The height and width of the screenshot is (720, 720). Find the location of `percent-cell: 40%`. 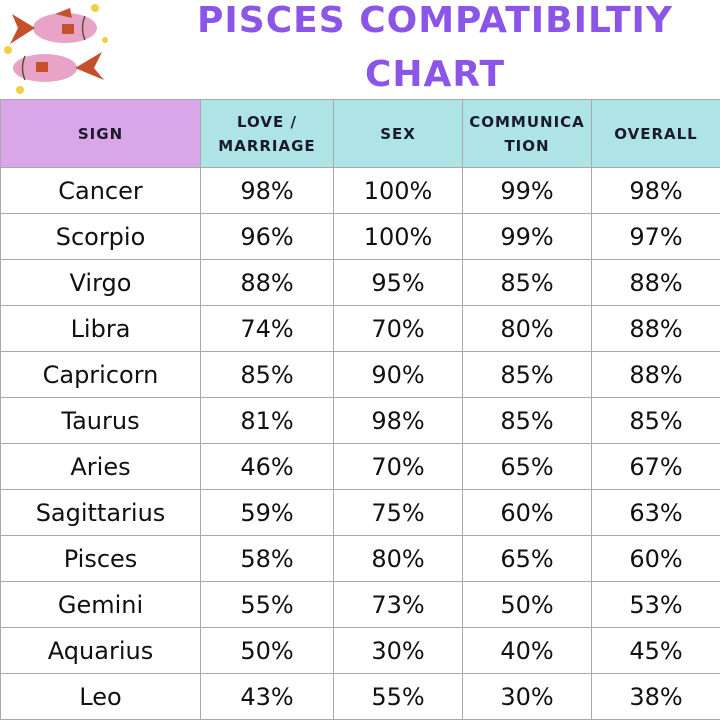

percent-cell: 40% is located at coordinates (527, 650).